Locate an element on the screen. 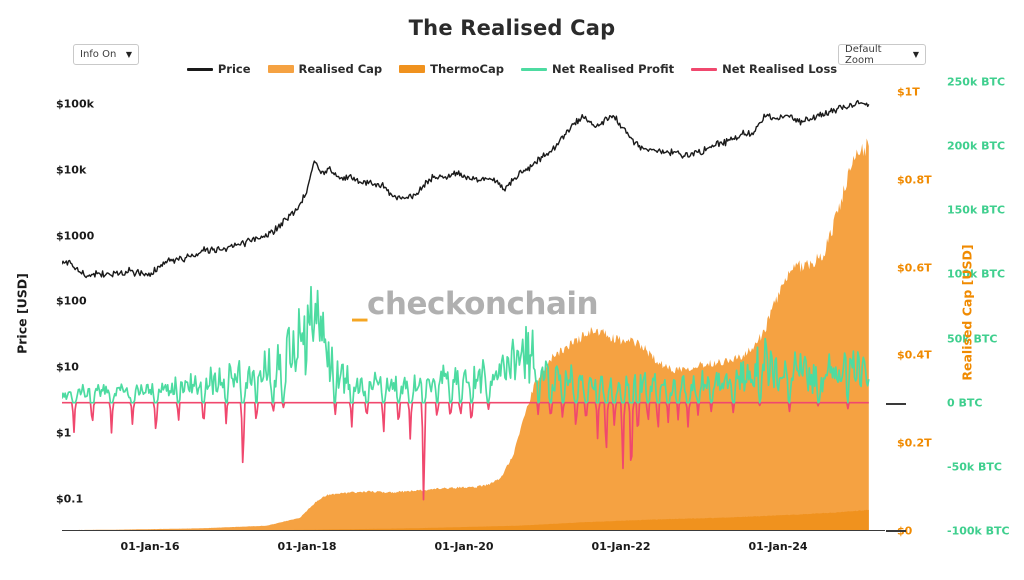  legend-label: Price is located at coordinates (234, 69).